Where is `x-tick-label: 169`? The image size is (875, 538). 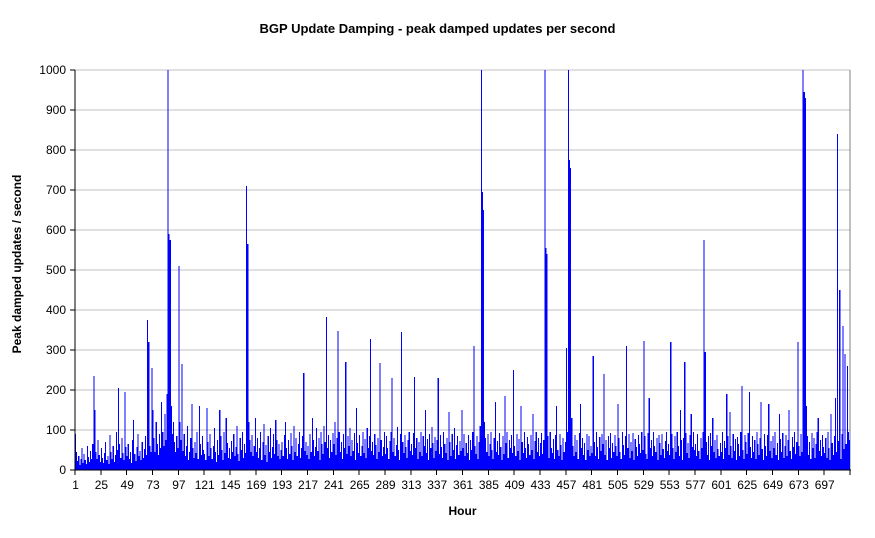
x-tick-label: 169 is located at coordinates (256, 485).